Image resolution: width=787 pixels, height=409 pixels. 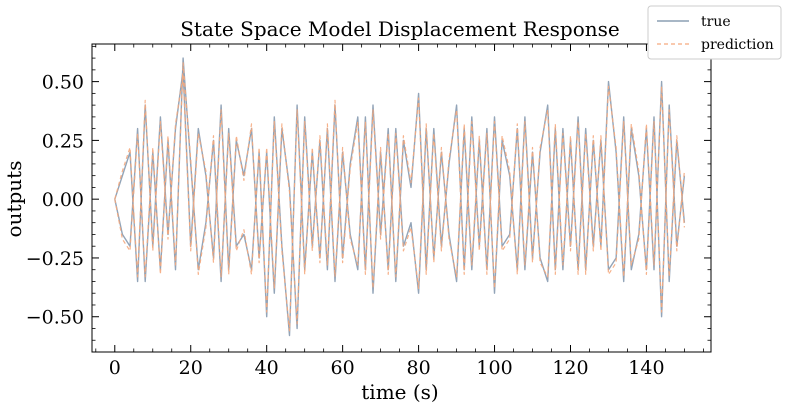 I want to click on y-tick-label: 0.00, so click(x=63, y=200).